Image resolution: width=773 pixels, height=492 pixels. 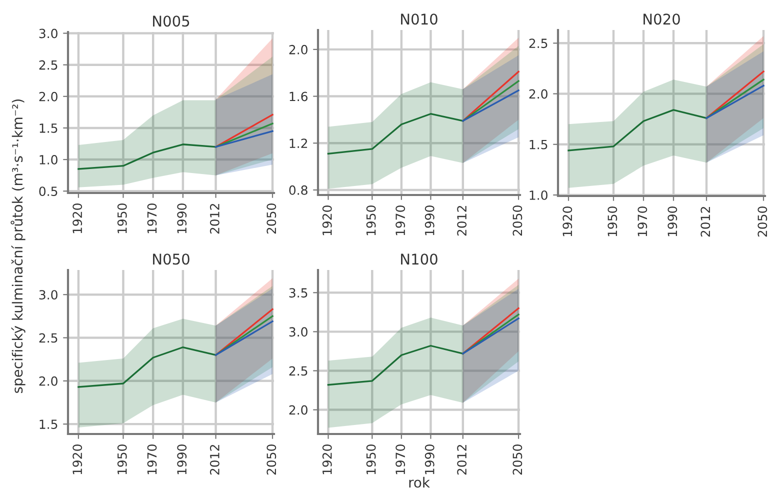 I want to click on chart-title: N050, so click(x=171, y=259).